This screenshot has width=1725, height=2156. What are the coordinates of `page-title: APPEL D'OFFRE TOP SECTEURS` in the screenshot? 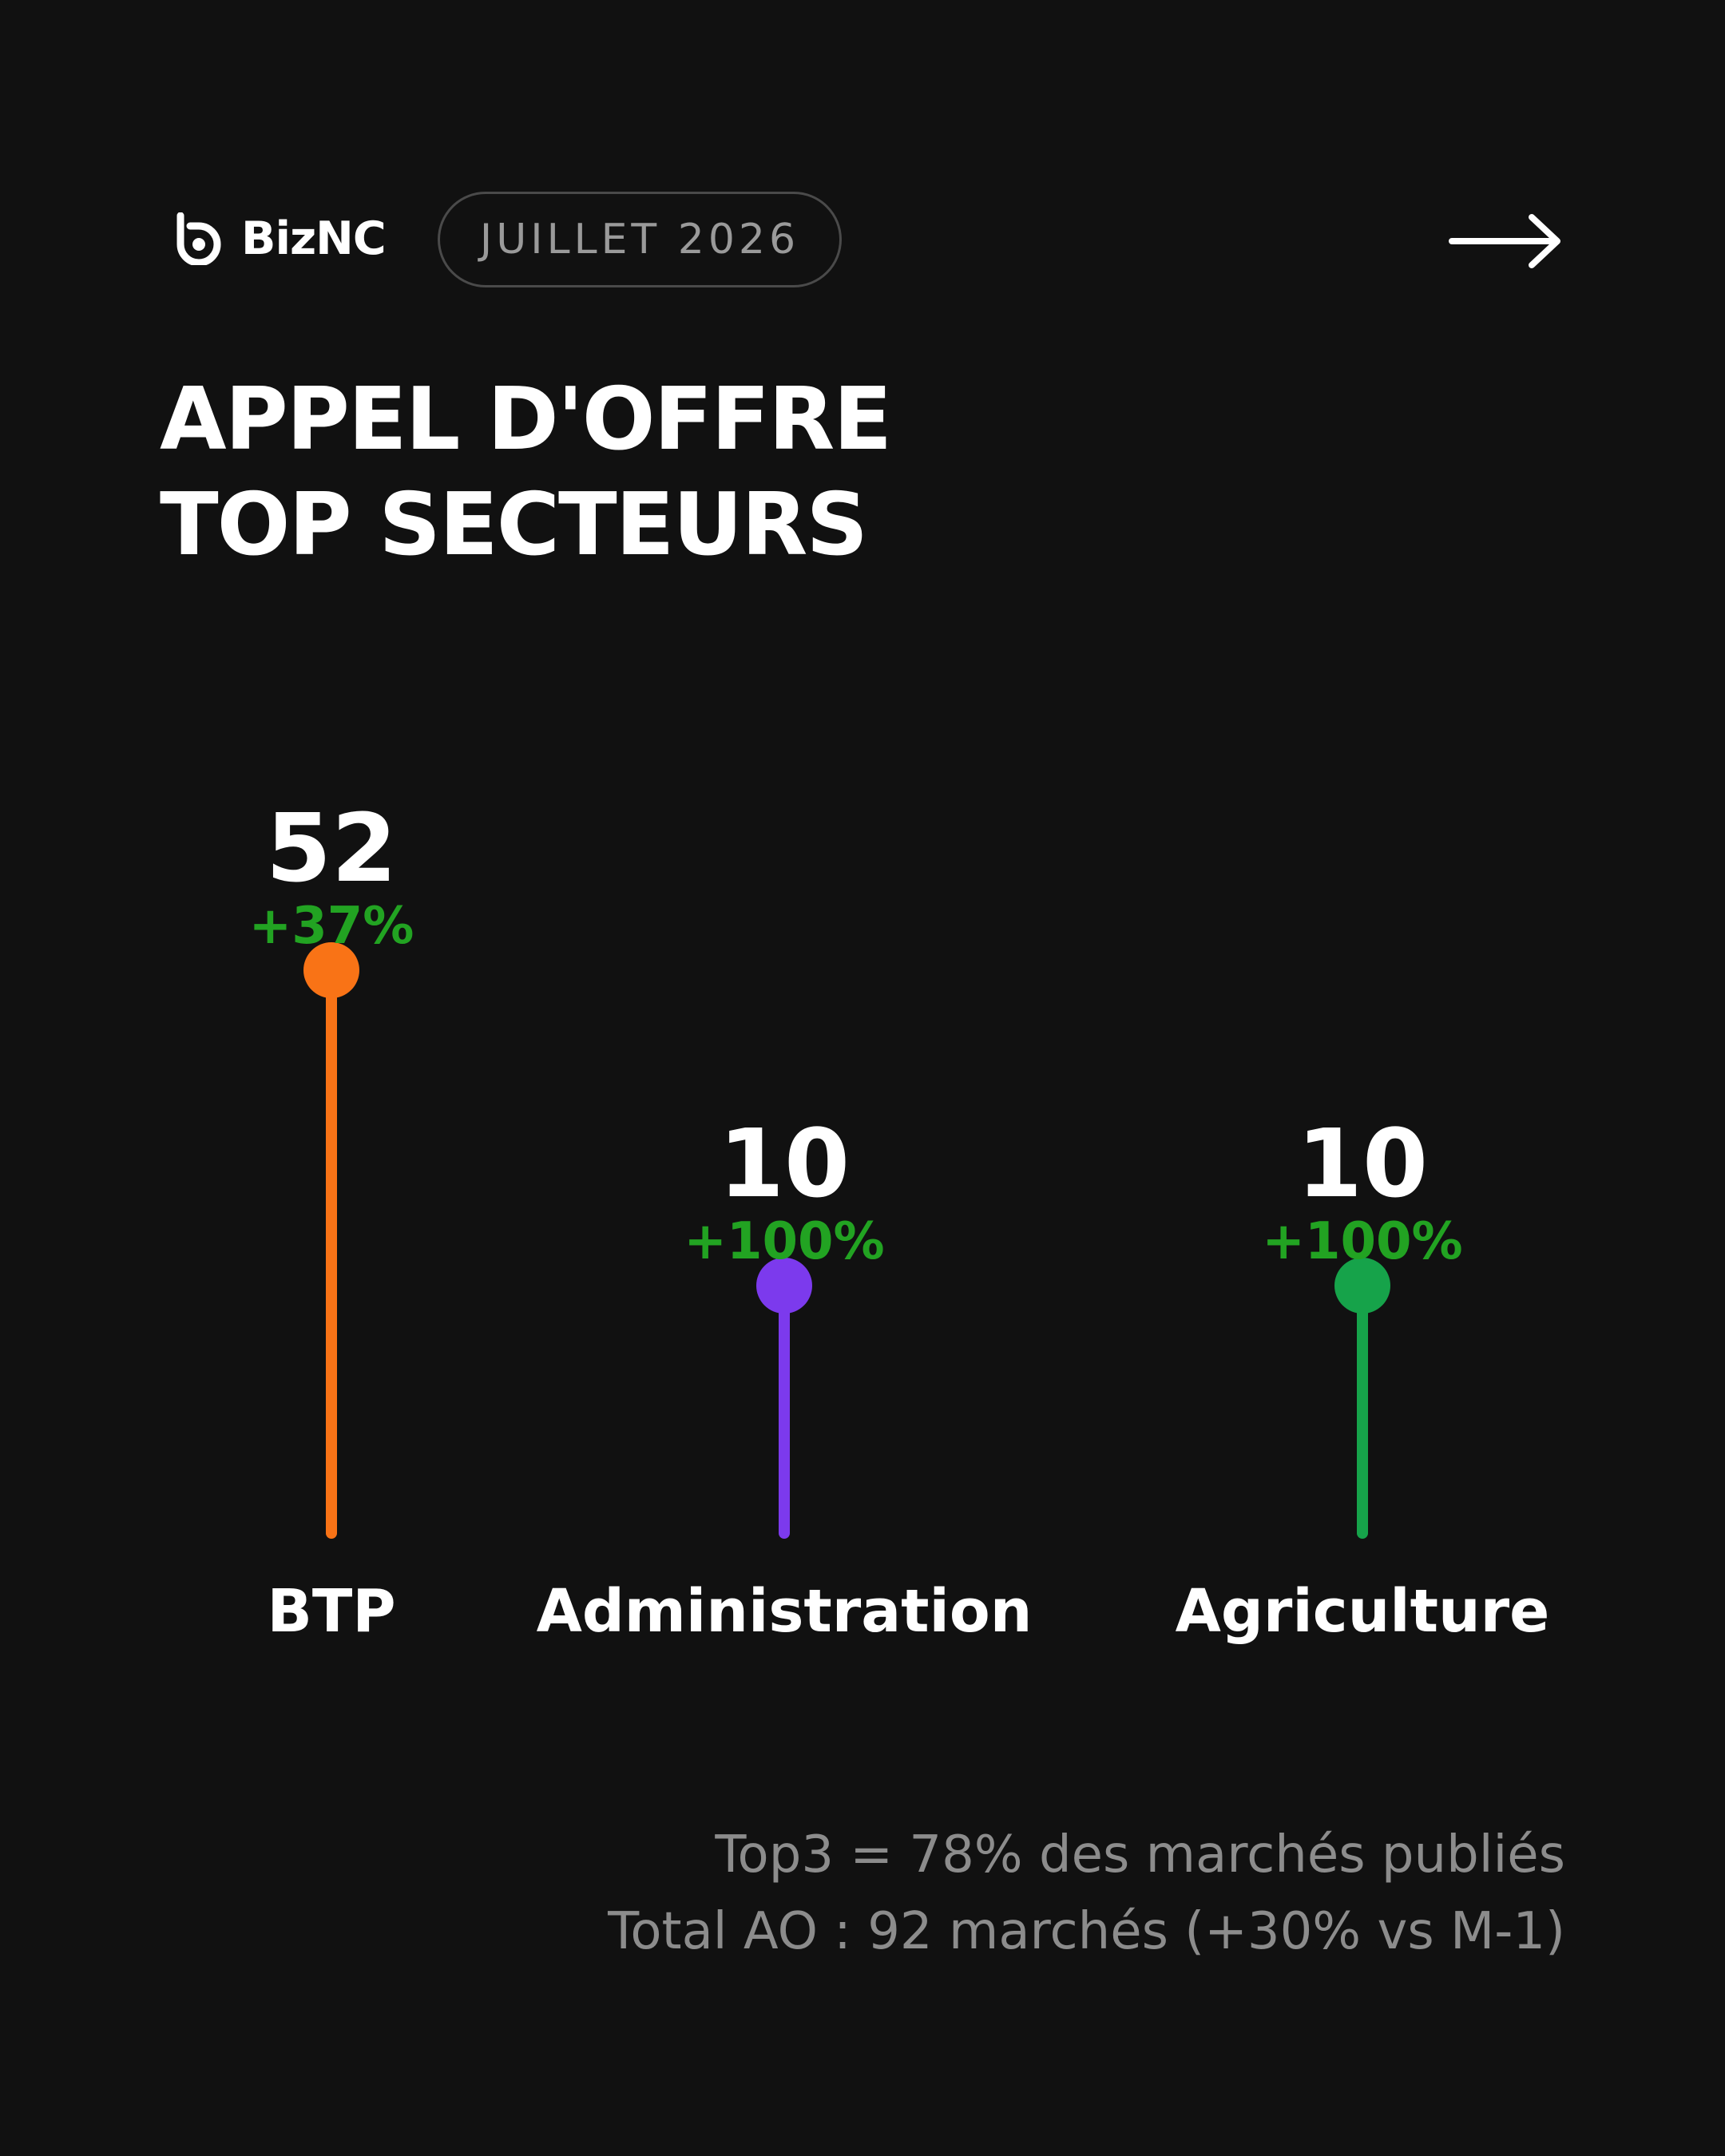 It's located at (526, 472).